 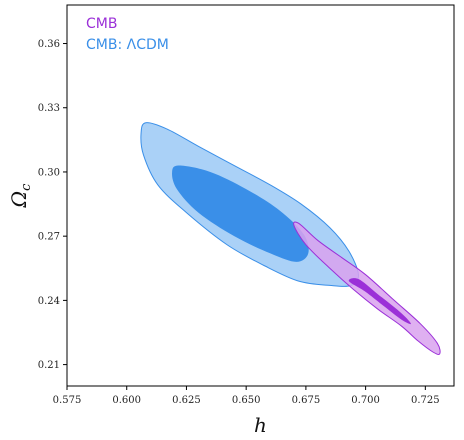 I want to click on legend-entry-0: CMB, so click(x=101, y=24).